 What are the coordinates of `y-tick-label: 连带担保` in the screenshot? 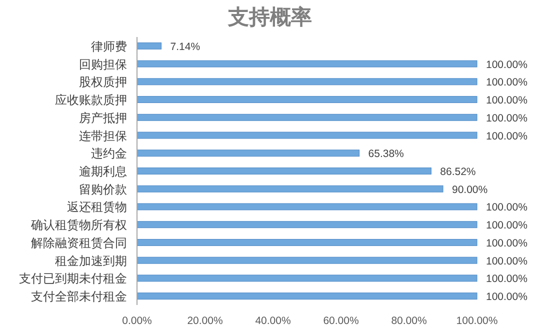 It's located at (103, 135).